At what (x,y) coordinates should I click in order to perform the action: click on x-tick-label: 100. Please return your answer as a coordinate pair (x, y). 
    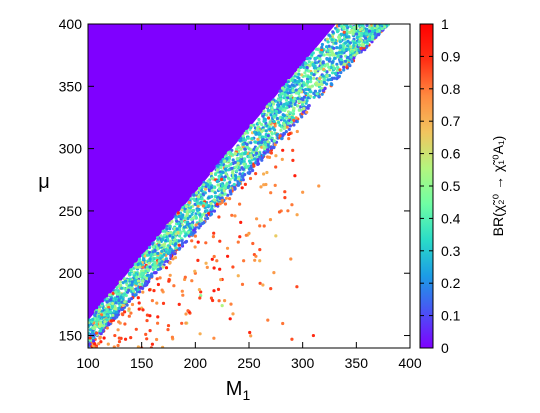
    Looking at the image, I should click on (88, 363).